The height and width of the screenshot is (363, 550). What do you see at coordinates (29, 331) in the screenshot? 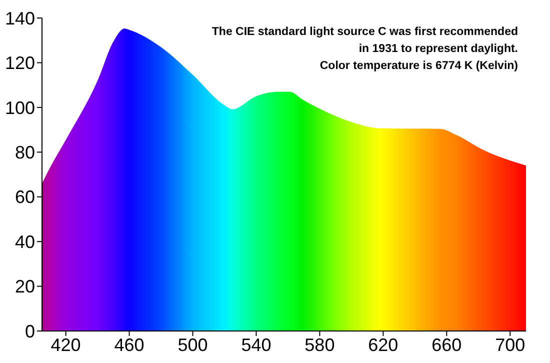
I see `y-tick-label: 0` at bounding box center [29, 331].